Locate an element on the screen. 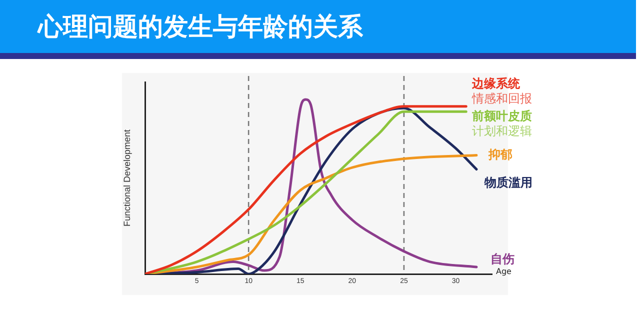  series-label: 抑郁 is located at coordinates (499, 154).